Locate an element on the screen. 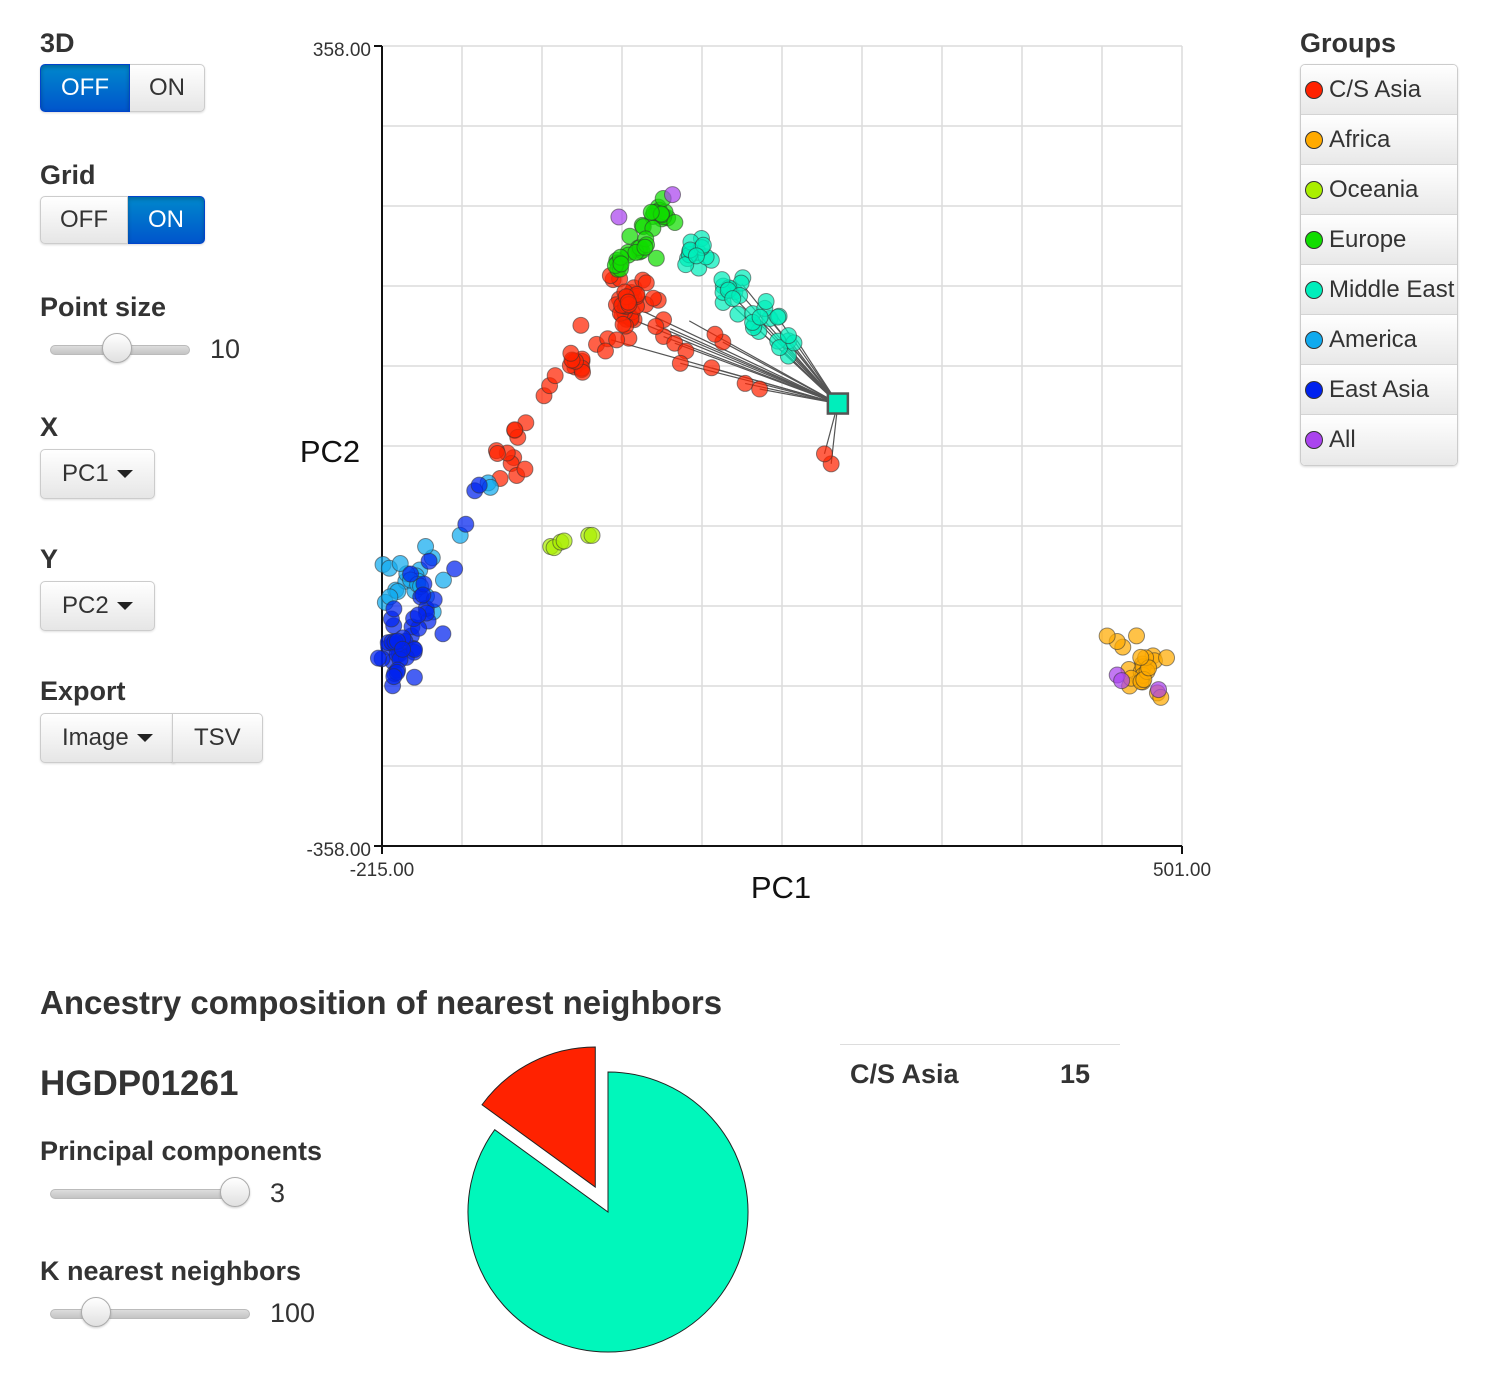 The width and height of the screenshot is (1500, 1396). threed-label: 3D is located at coordinates (57, 43).